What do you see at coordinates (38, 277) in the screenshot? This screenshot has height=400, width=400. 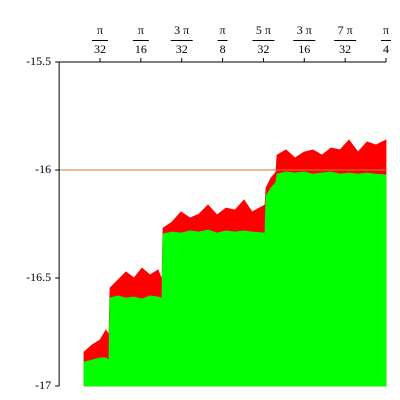 I see `y-tick-label: -16.5` at bounding box center [38, 277].